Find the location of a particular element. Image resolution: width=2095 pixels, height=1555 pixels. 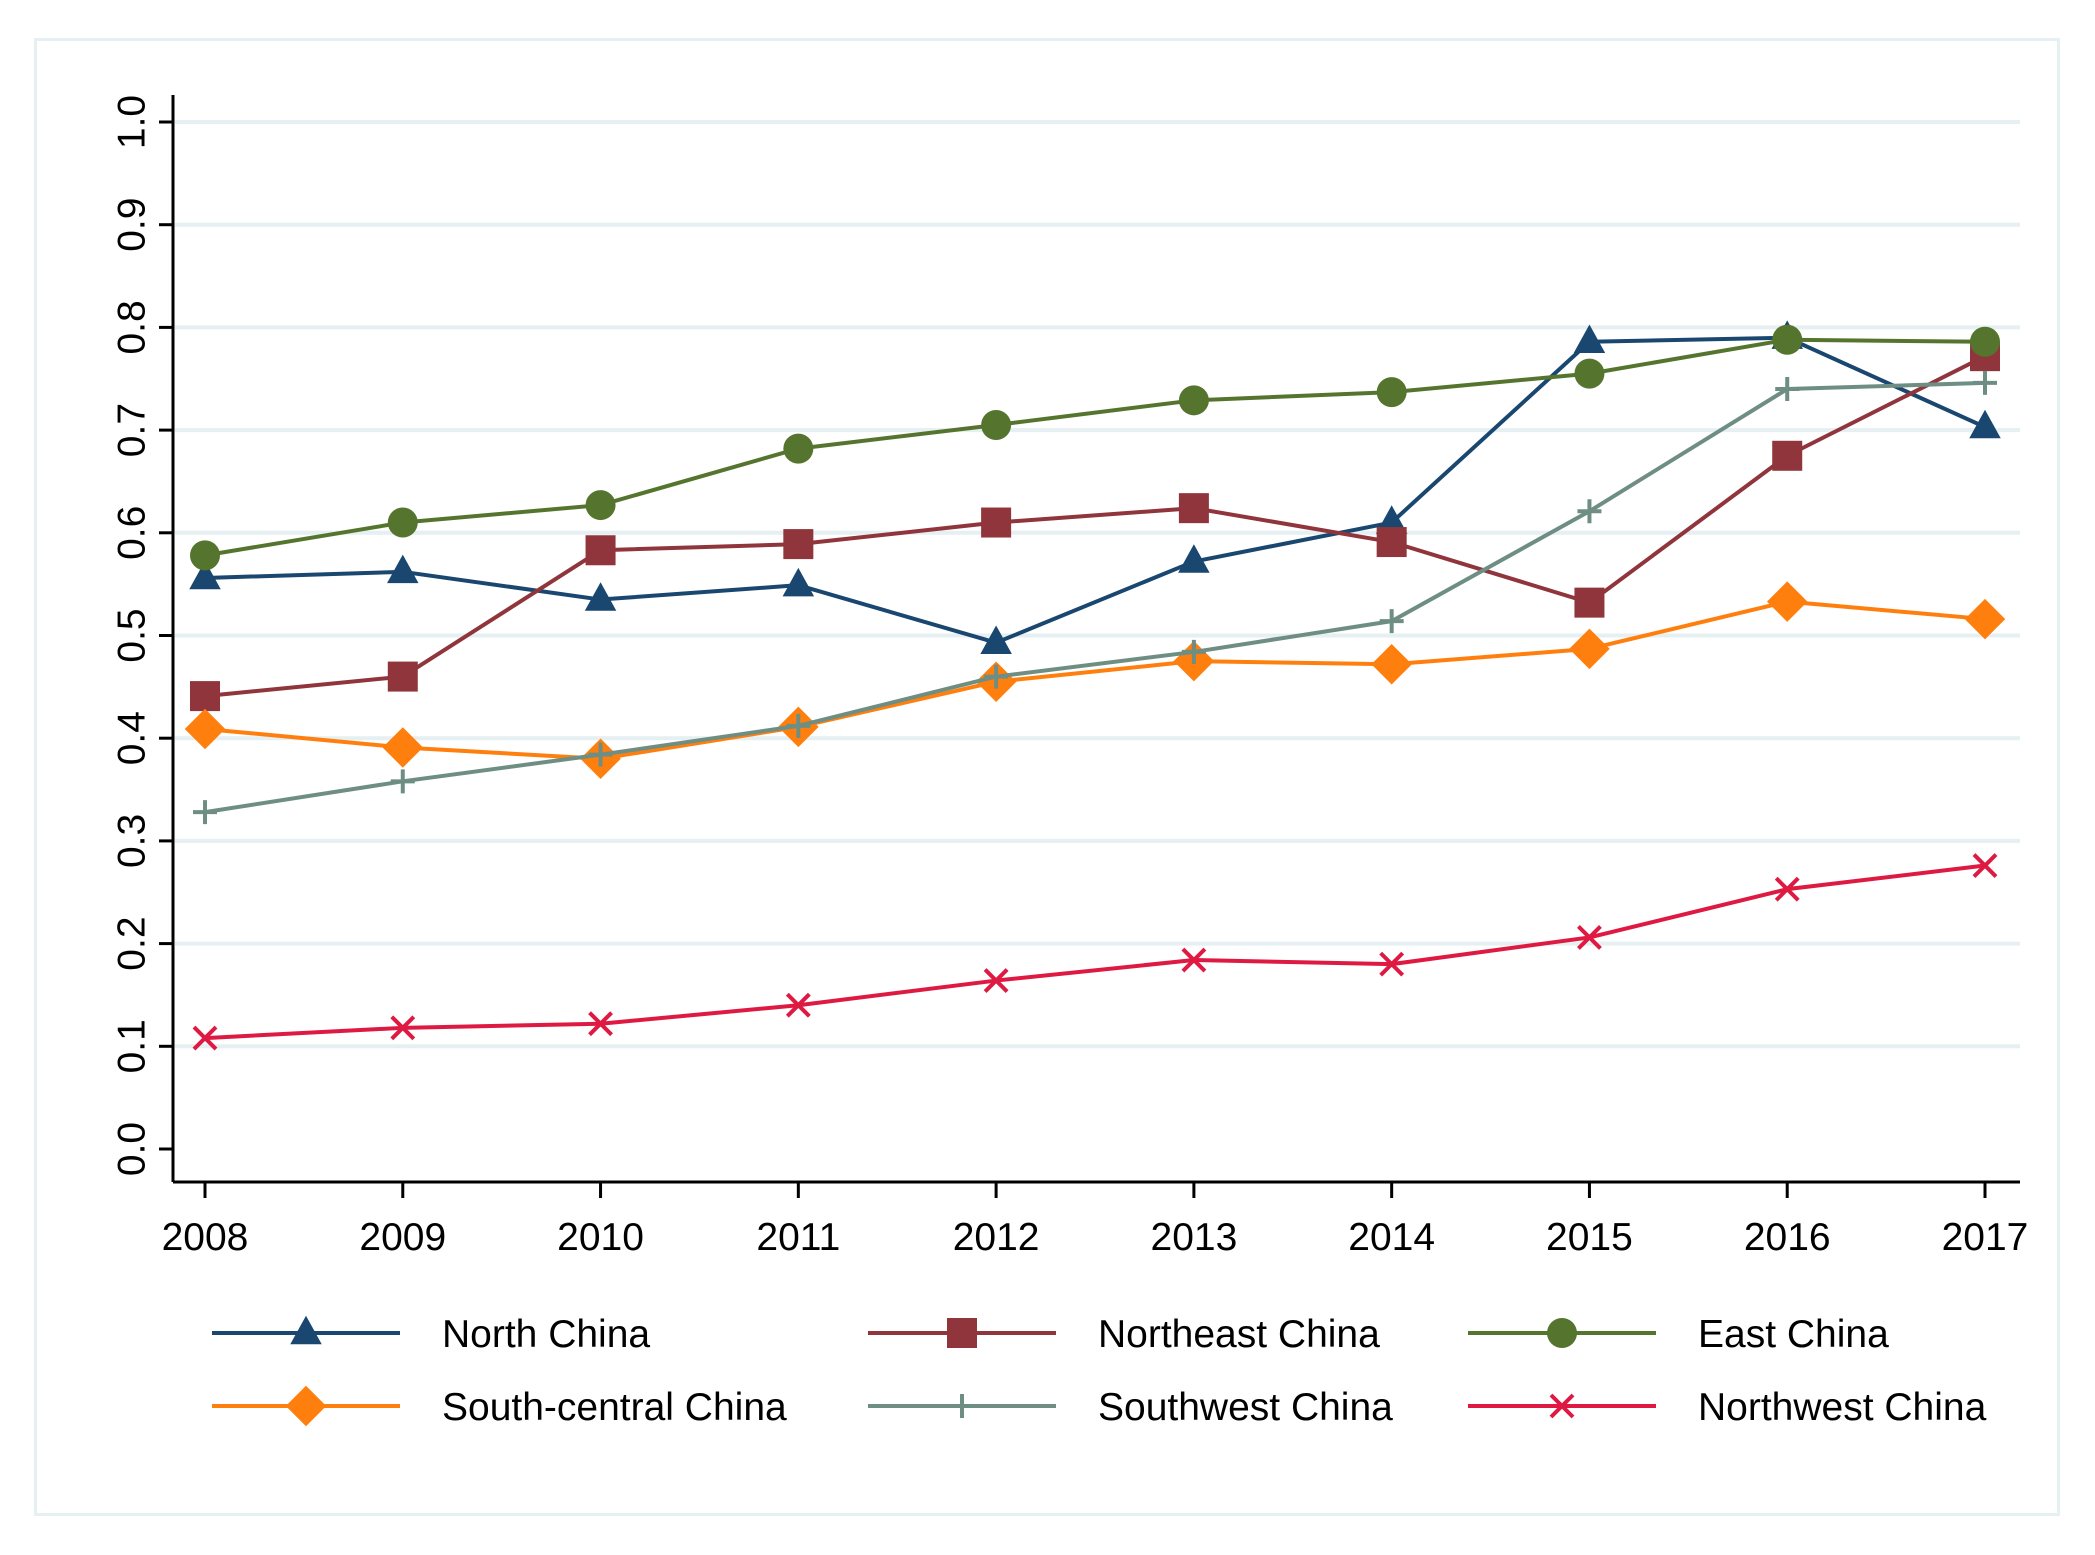

y-tick-label: 0.9 is located at coordinates (131, 225).